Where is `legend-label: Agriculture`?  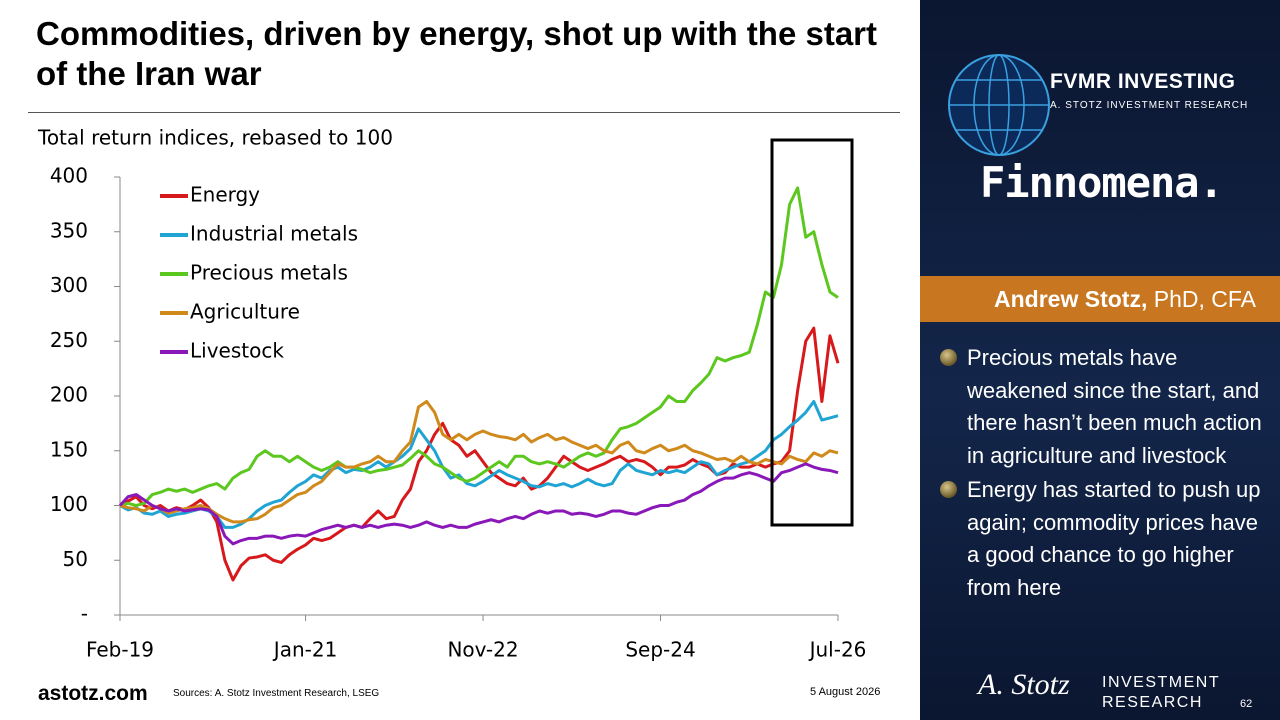
legend-label: Agriculture is located at coordinates (245, 312).